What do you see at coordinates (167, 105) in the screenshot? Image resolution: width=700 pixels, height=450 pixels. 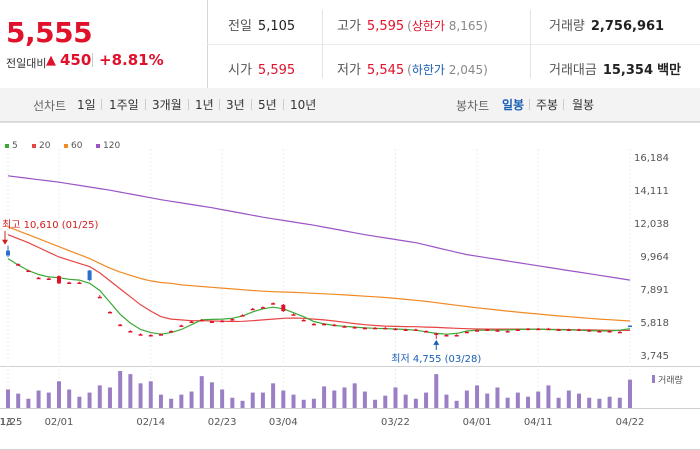 I see `tab-line-3m: 3개월` at bounding box center [167, 105].